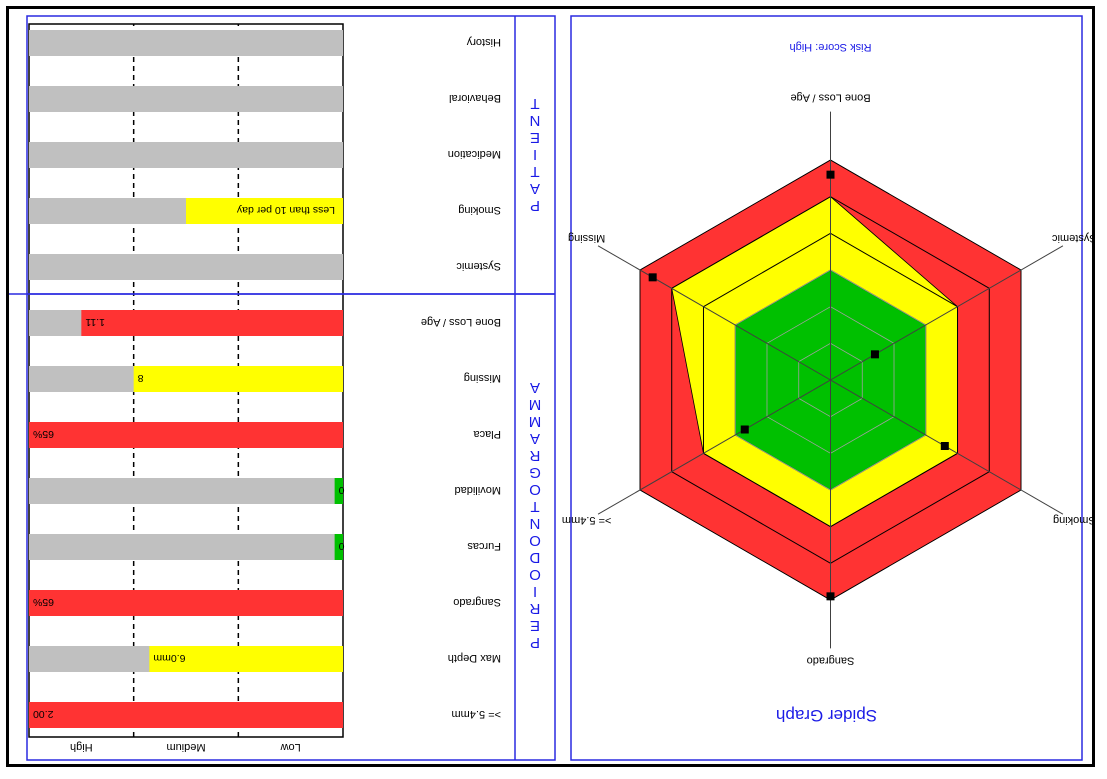 Image resolution: width=1107 pixels, height=779 pixels. I want to click on spider-title: Spider Graph, so click(826, 715).